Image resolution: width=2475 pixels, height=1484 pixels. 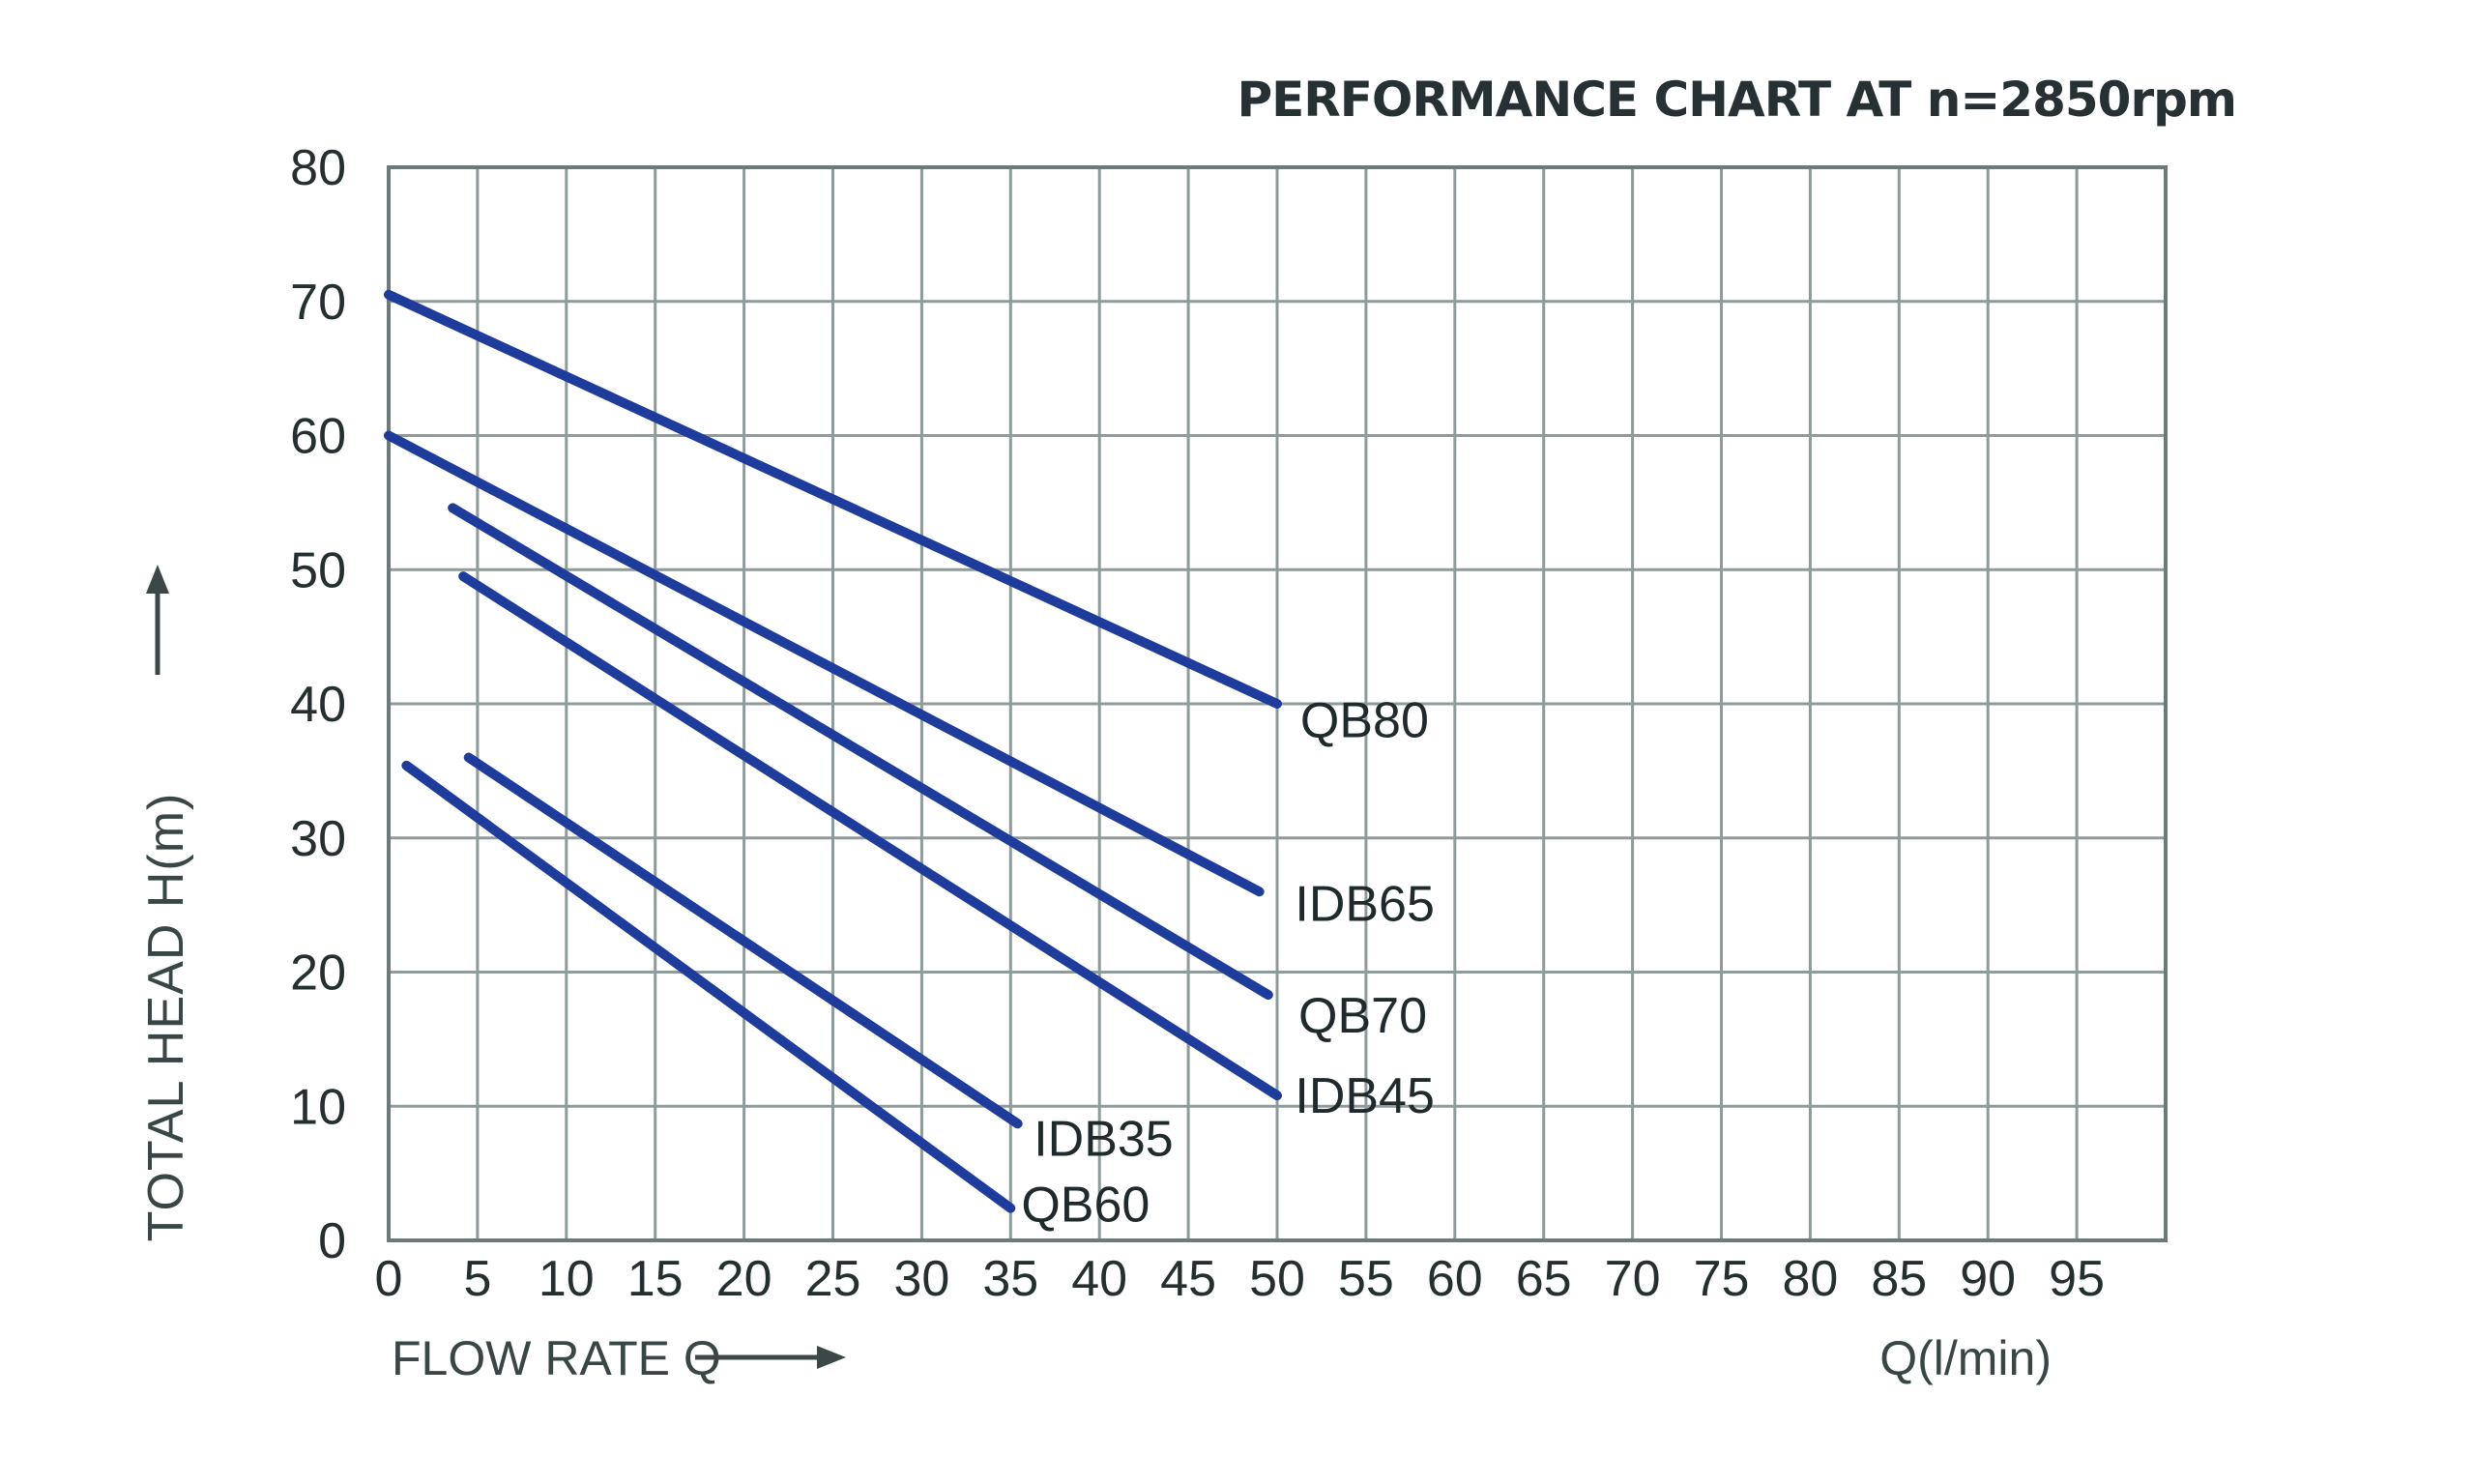 I want to click on x-tick-label: 90, so click(x=1988, y=1279).